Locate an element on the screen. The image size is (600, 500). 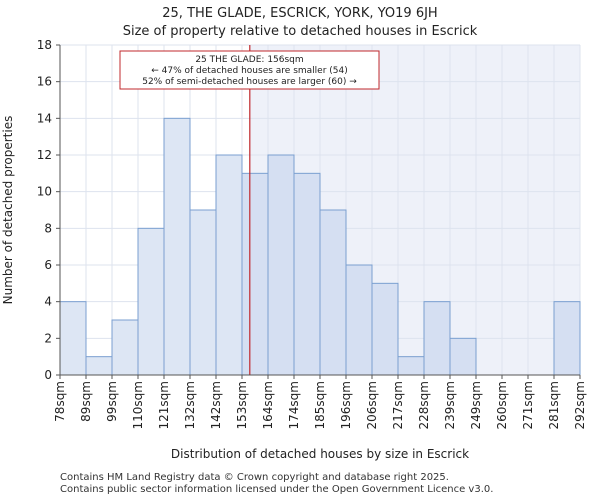
y-tick-label: 10 is located at coordinates (44, 192).